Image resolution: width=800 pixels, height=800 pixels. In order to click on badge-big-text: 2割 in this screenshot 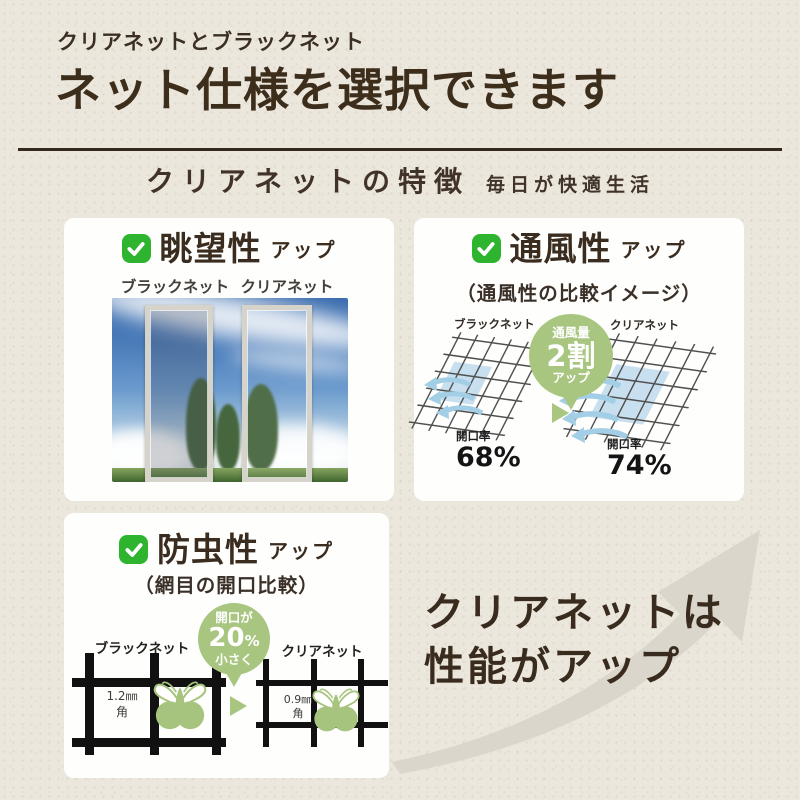, I will do `click(571, 355)`.